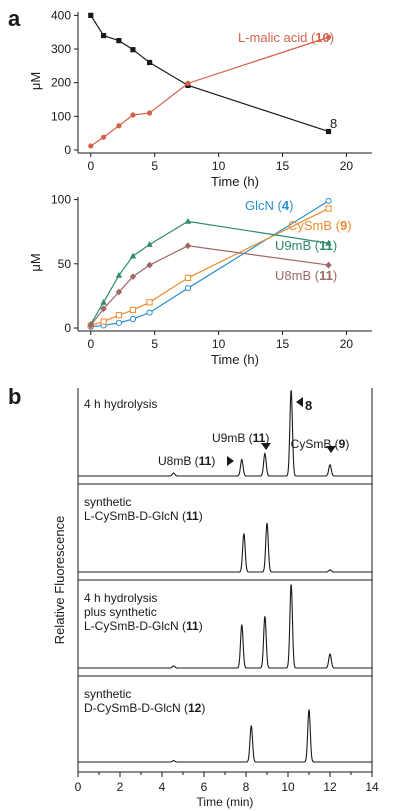  Describe the element at coordinates (14, 396) in the screenshot. I see `panel-label-b: b` at that location.